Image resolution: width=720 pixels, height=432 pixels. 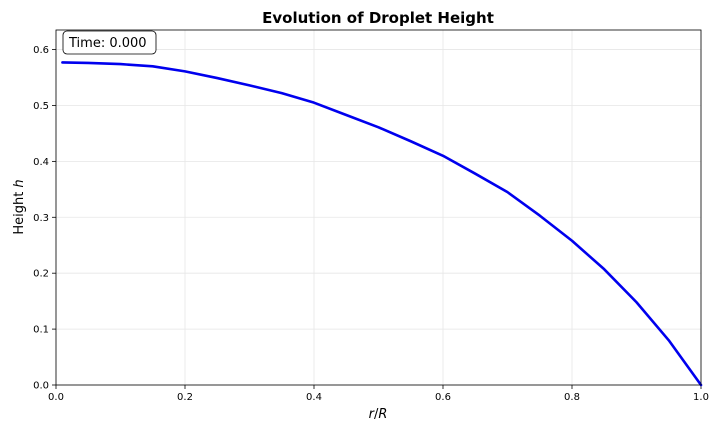 I want to click on x-tick-label: 0.4, so click(x=314, y=397).